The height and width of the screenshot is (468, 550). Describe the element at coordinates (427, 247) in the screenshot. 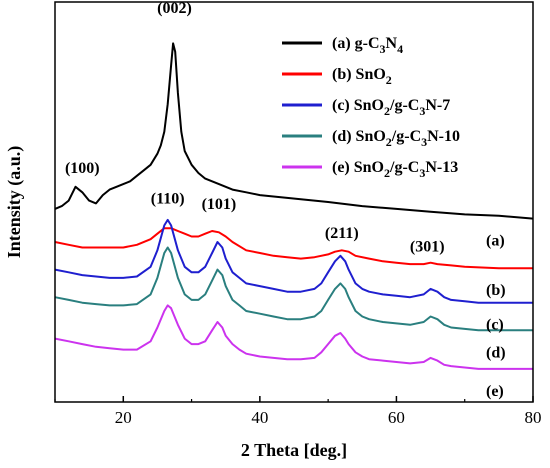

I see `peak-label-5: (301)` at that location.